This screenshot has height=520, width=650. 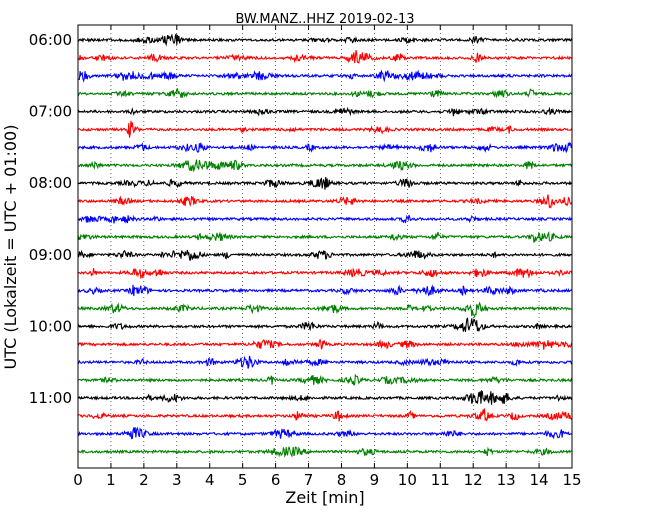 What do you see at coordinates (50, 112) in the screenshot?
I see `y-tick-label: 07:00` at bounding box center [50, 112].